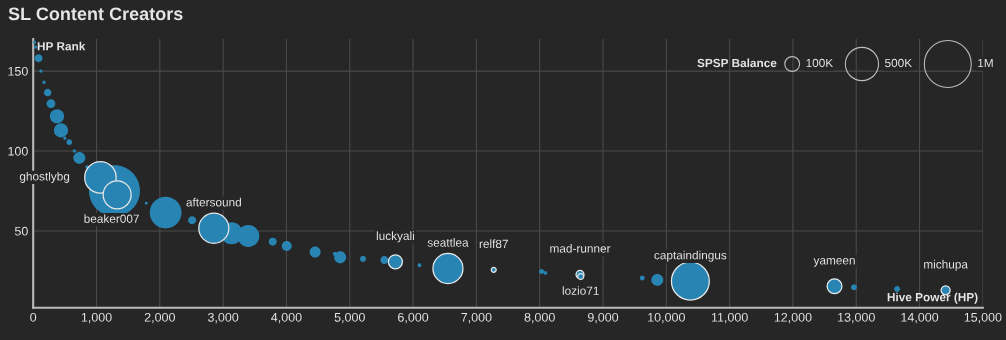 This screenshot has height=340, width=1006. Describe the element at coordinates (395, 237) in the screenshot. I see `annotation: luckyali` at that location.